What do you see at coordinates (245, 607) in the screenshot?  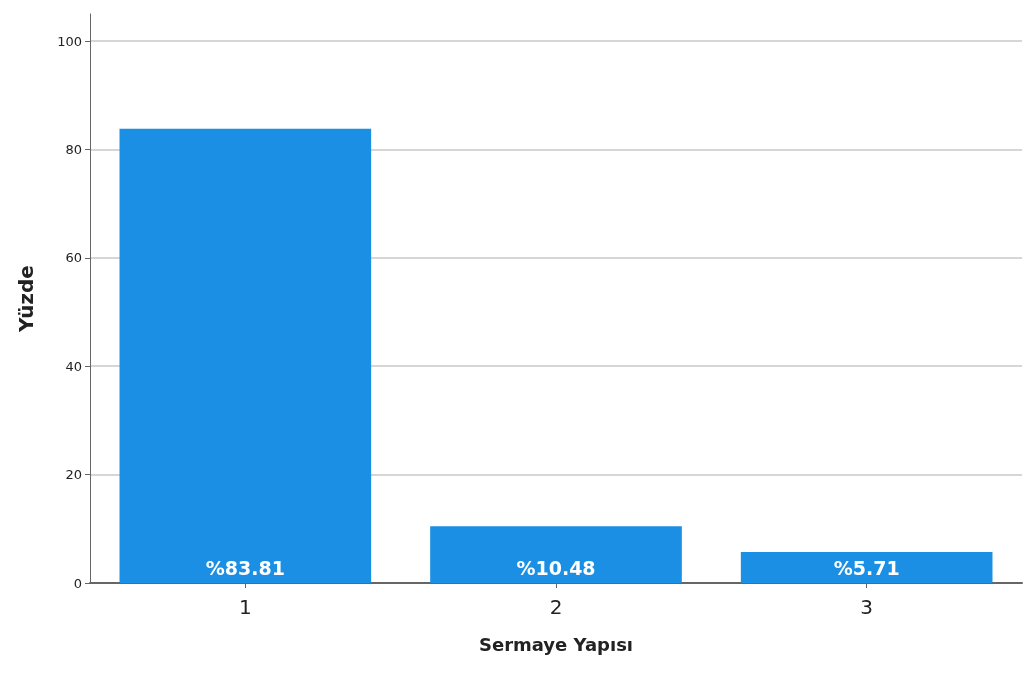 I see `x-tick-label: 1` at bounding box center [245, 607].